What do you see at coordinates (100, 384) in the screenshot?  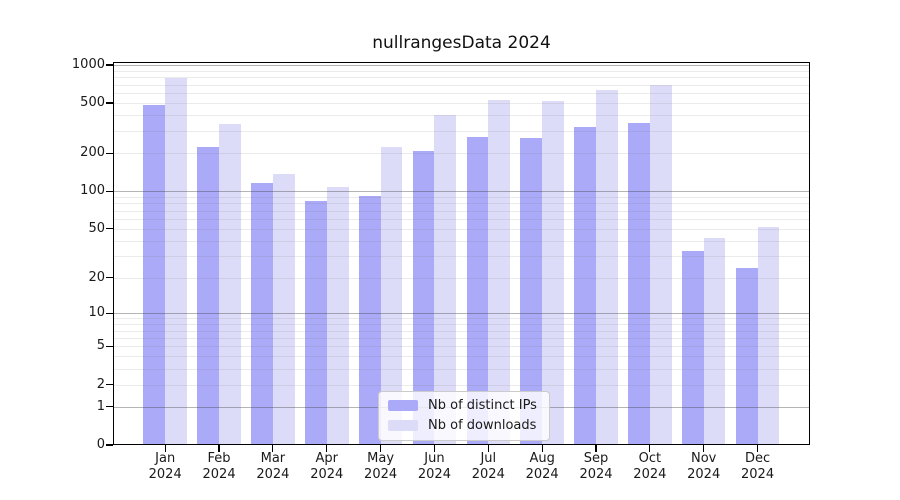 I see `y-tick-label: 2` at bounding box center [100, 384].